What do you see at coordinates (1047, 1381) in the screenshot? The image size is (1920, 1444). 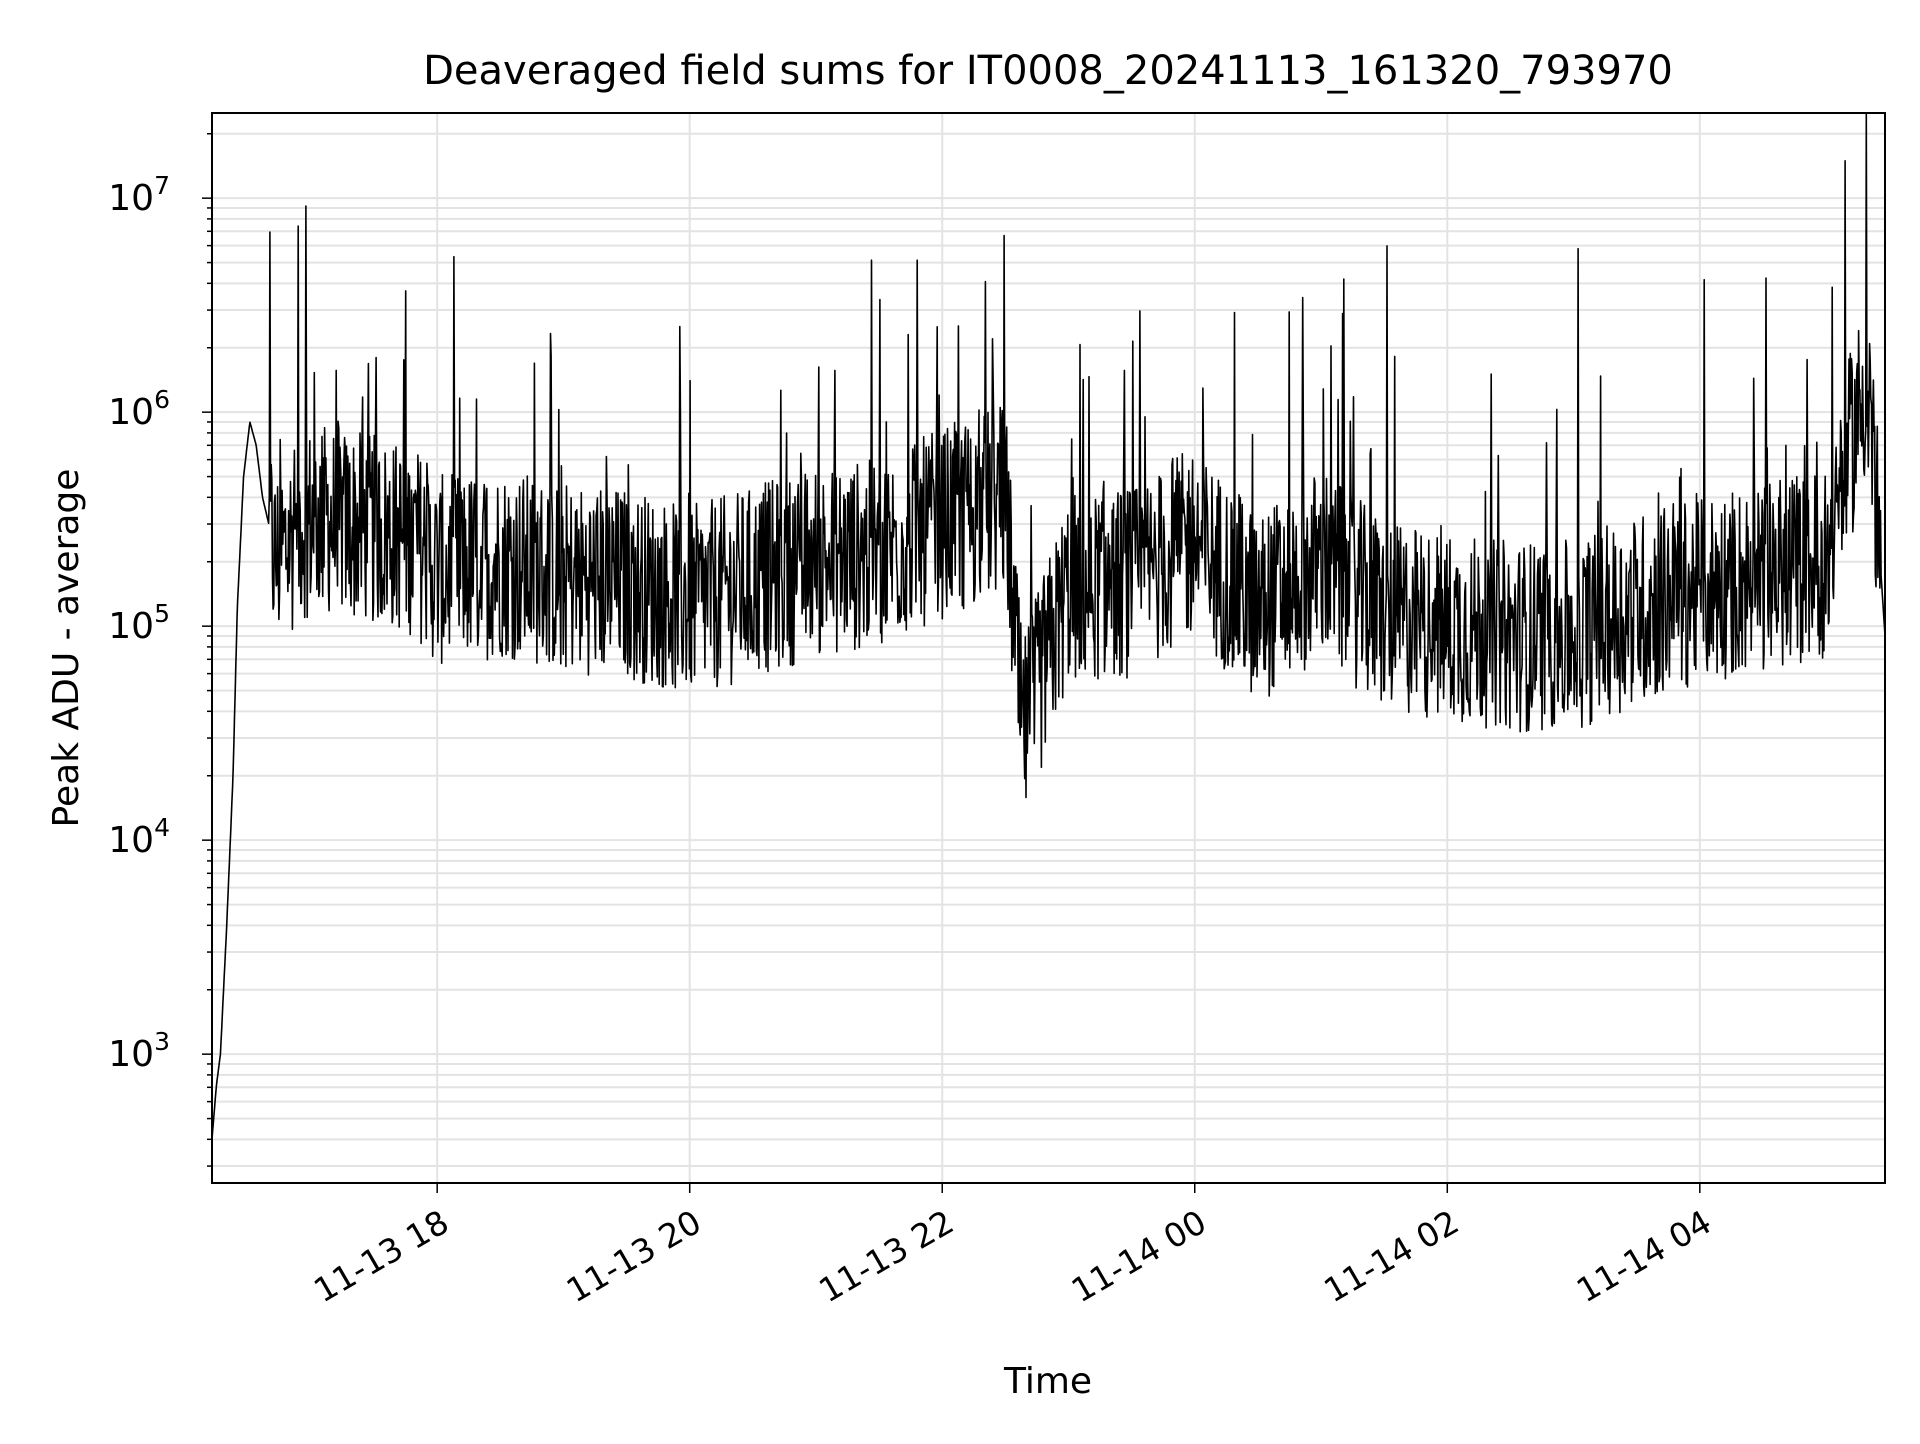 I see `x-axis-label: Time` at bounding box center [1047, 1381].